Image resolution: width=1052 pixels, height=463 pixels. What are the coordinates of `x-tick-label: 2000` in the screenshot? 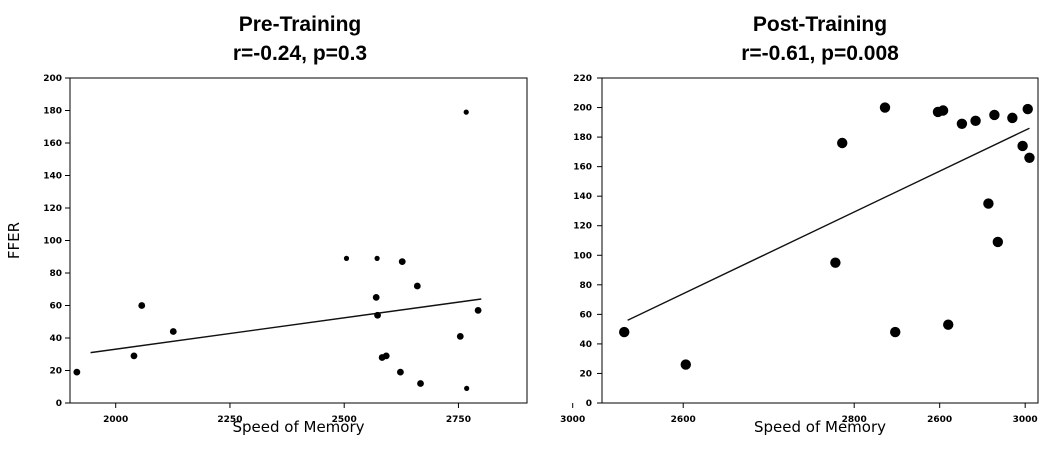 It's located at (115, 420).